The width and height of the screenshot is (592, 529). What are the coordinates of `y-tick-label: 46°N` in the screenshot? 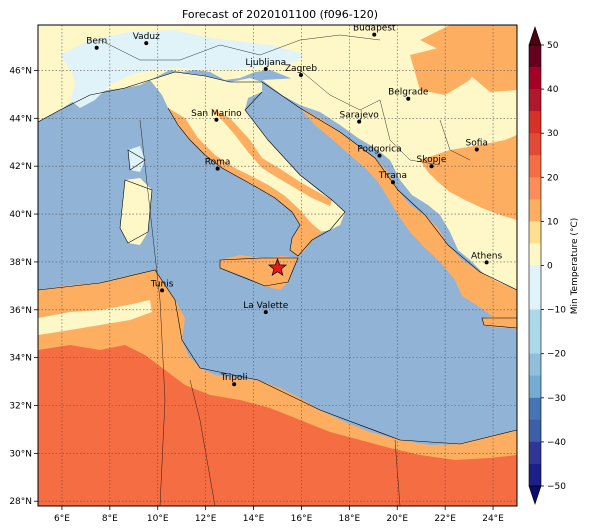 It's located at (20, 71).